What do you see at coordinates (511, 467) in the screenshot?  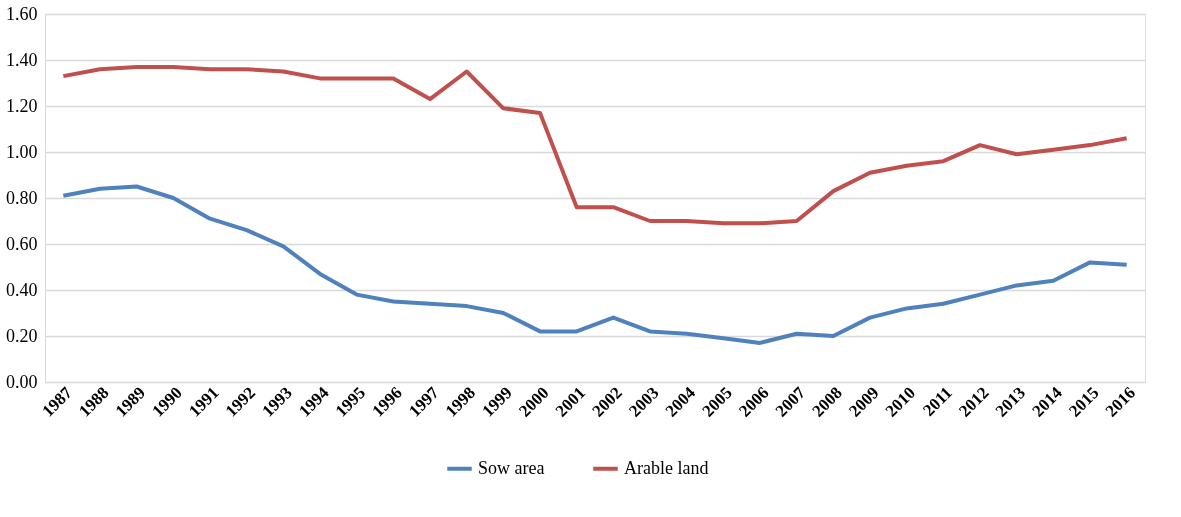 I see `legend-label: Sow area` at bounding box center [511, 467].